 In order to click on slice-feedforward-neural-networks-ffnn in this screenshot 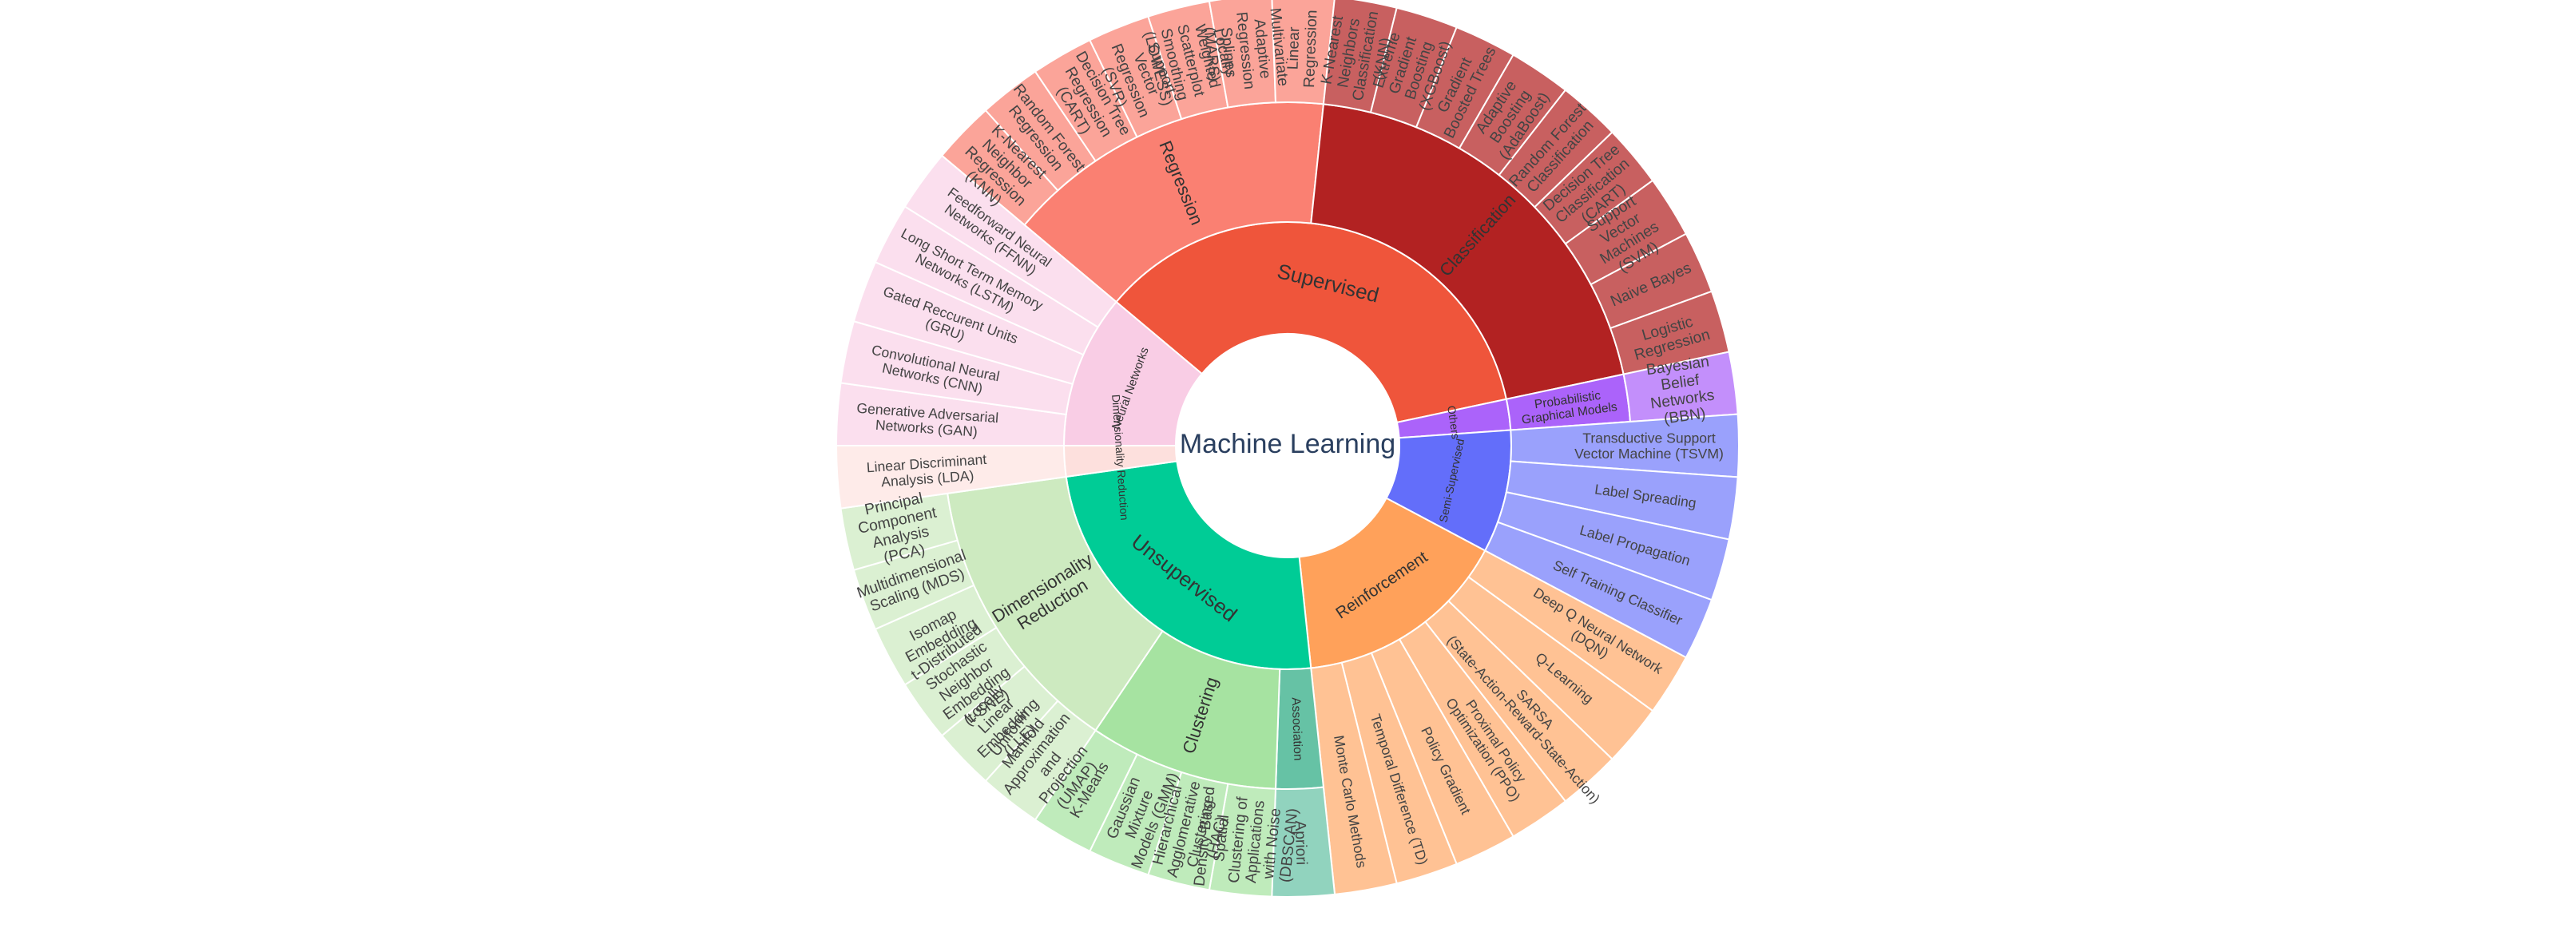, I will do `click(1010, 242)`.